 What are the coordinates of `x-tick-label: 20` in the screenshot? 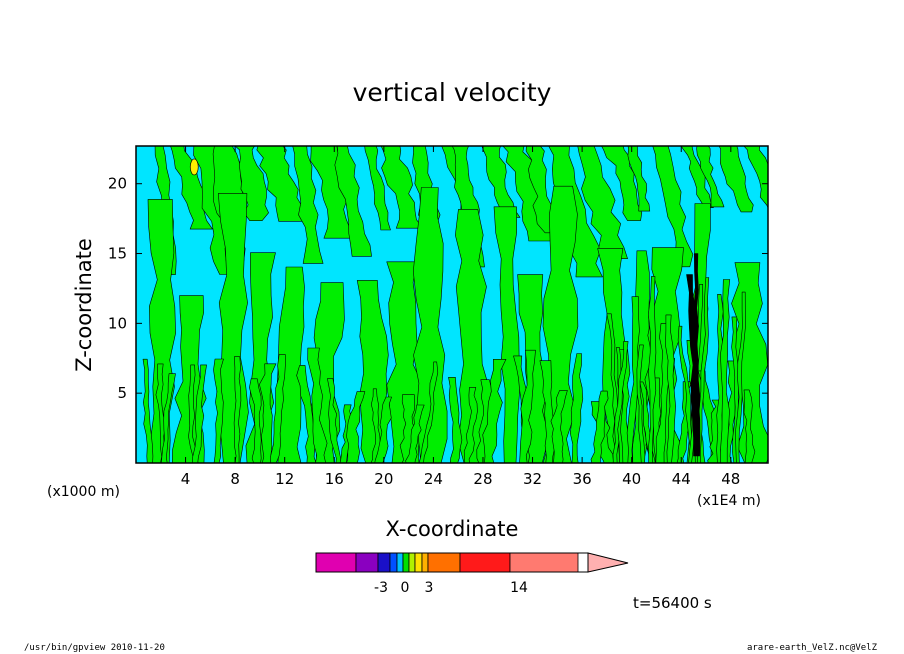 It's located at (383, 479).